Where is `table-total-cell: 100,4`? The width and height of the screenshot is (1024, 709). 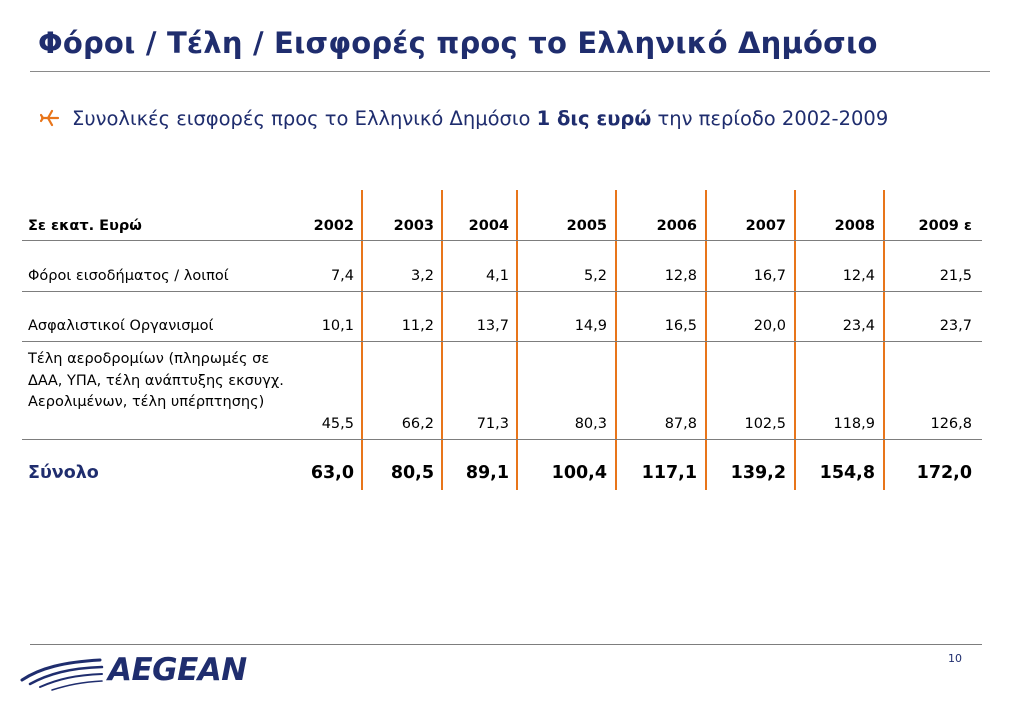
table-total-cell: 100,4 is located at coordinates (579, 473).